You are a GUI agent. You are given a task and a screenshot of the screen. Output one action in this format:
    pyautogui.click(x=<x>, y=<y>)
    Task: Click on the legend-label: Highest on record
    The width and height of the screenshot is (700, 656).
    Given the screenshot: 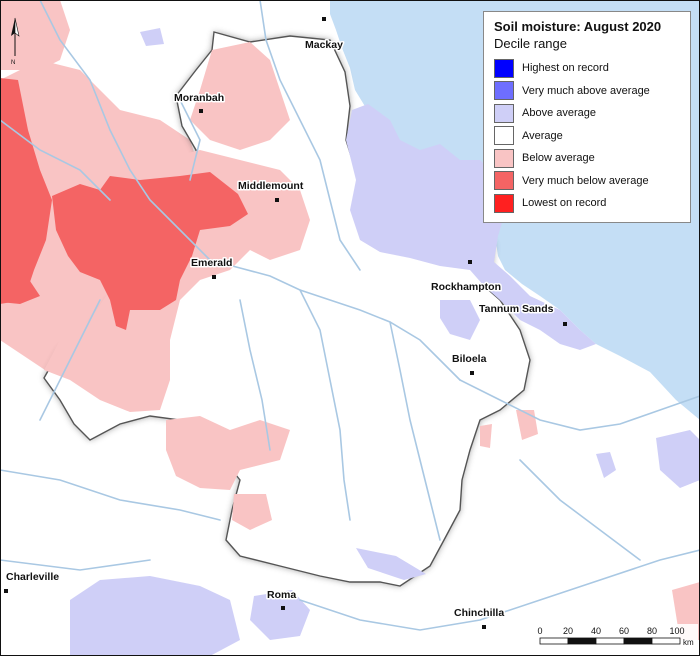 What is the action you would take?
    pyautogui.click(x=565, y=68)
    